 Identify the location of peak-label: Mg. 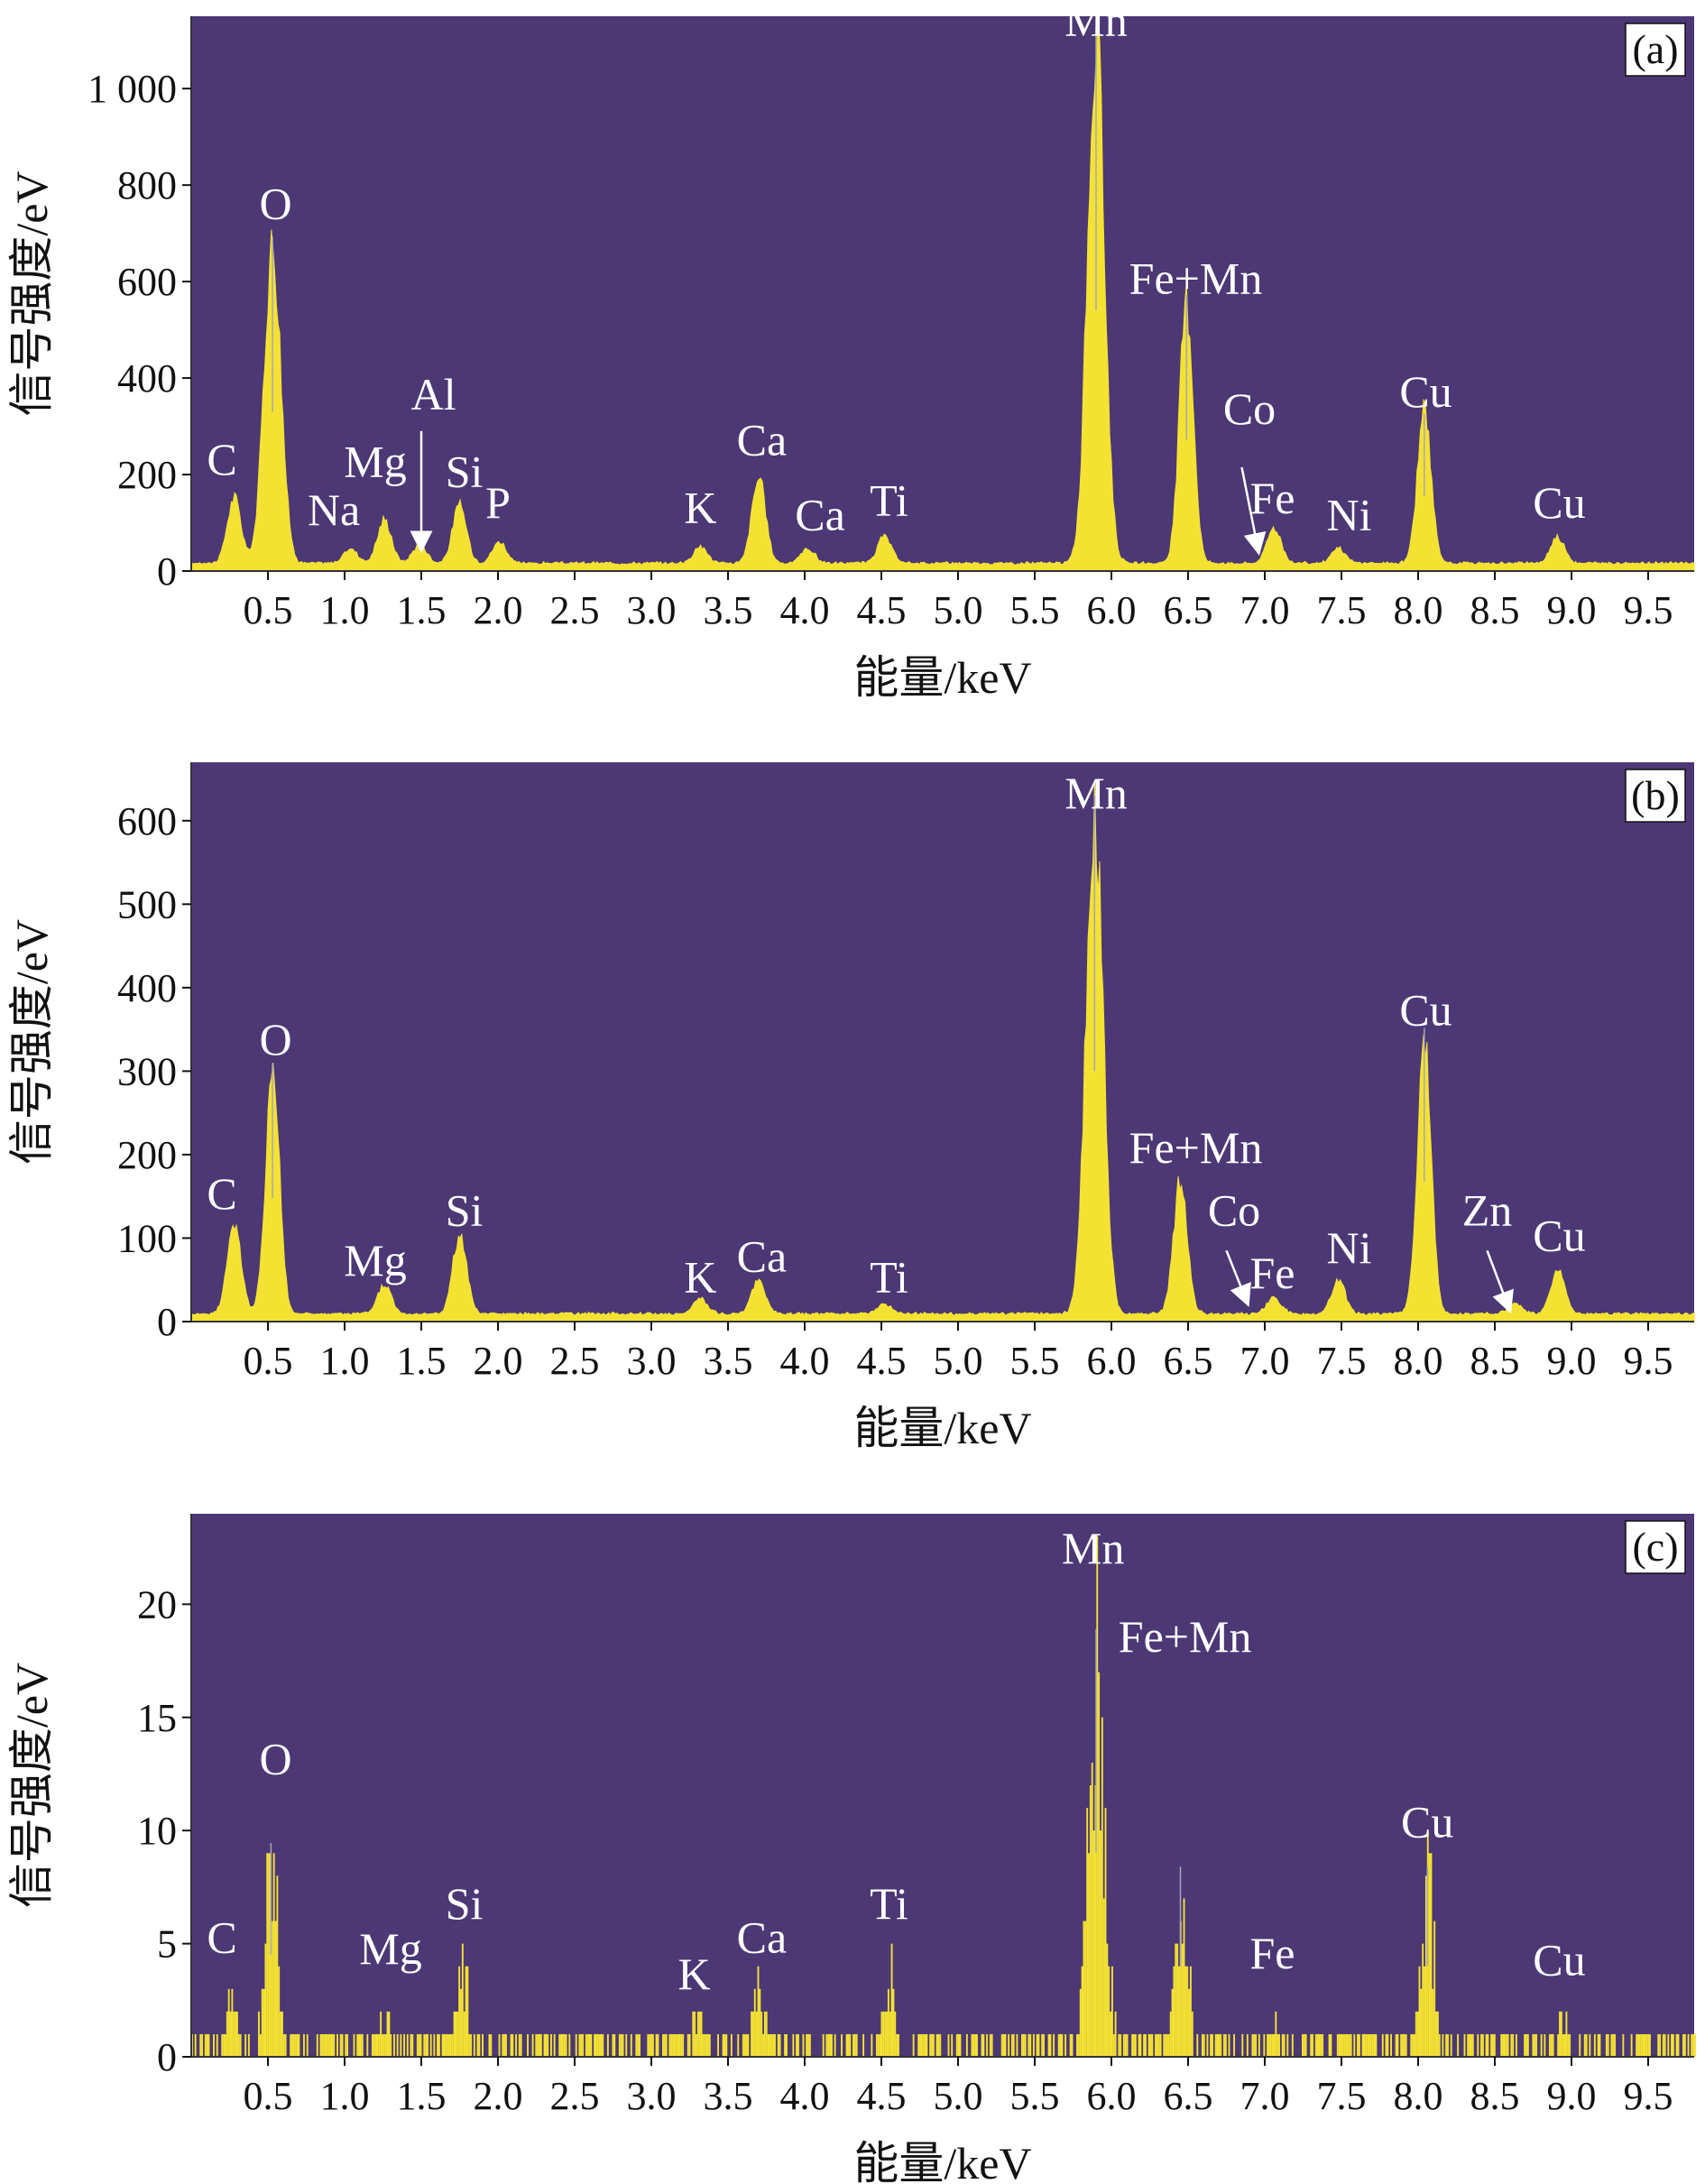
(375, 1261).